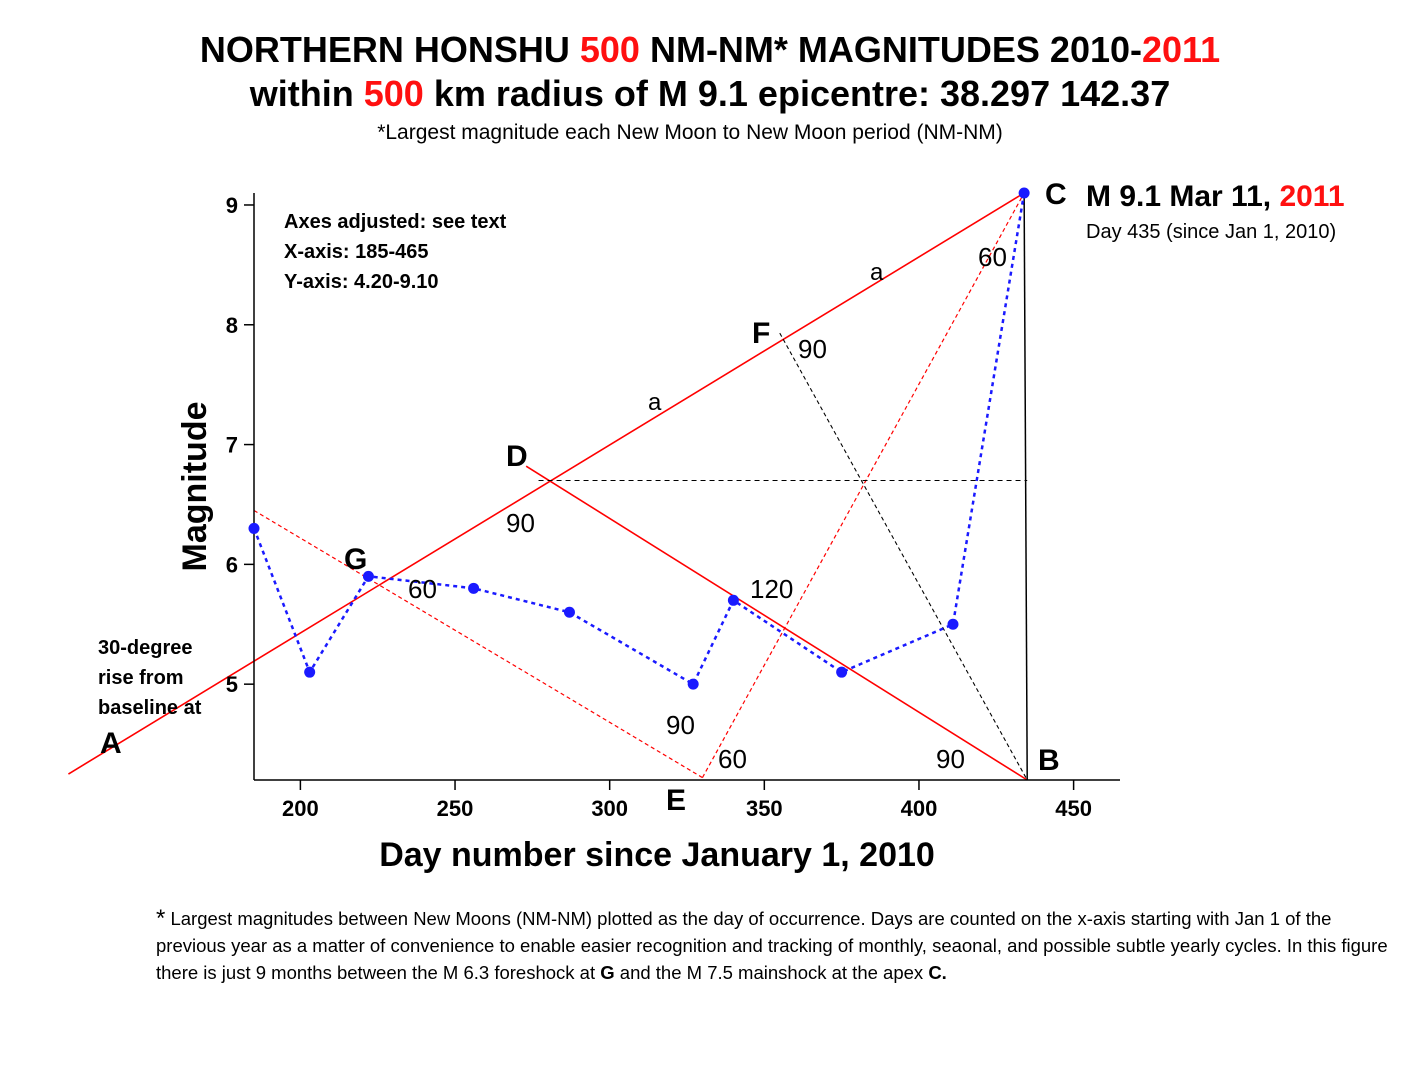  What do you see at coordinates (776, 623) in the screenshot?
I see `trend-line-db` at bounding box center [776, 623].